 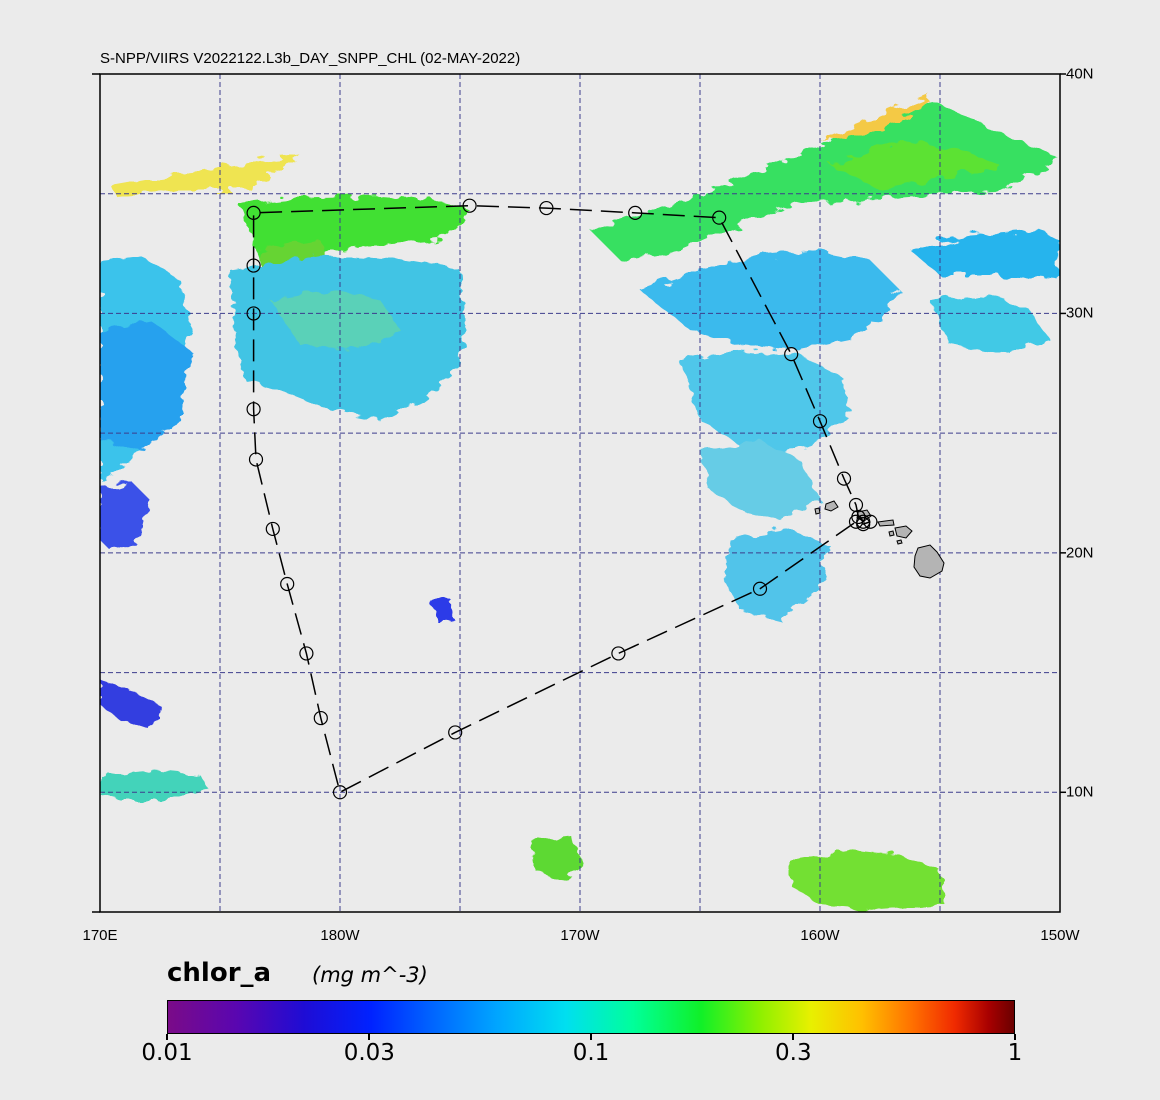 What do you see at coordinates (891, 533) in the screenshot?
I see `island-lanai` at bounding box center [891, 533].